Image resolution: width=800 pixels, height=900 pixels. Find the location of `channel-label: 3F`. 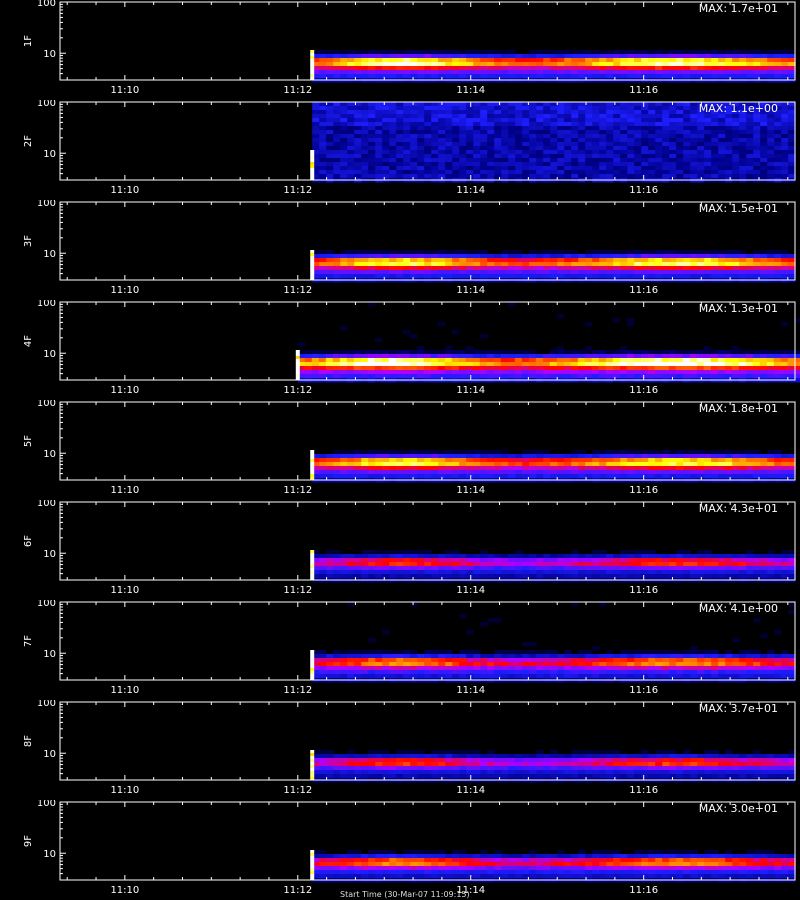

channel-label: 3F is located at coordinates (28, 241).